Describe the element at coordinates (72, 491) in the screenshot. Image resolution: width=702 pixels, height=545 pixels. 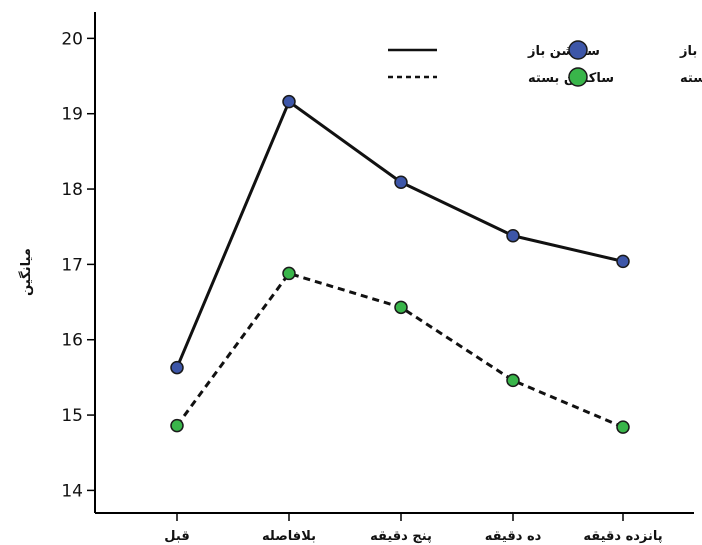
I see `y-tick-label: 14` at that location.